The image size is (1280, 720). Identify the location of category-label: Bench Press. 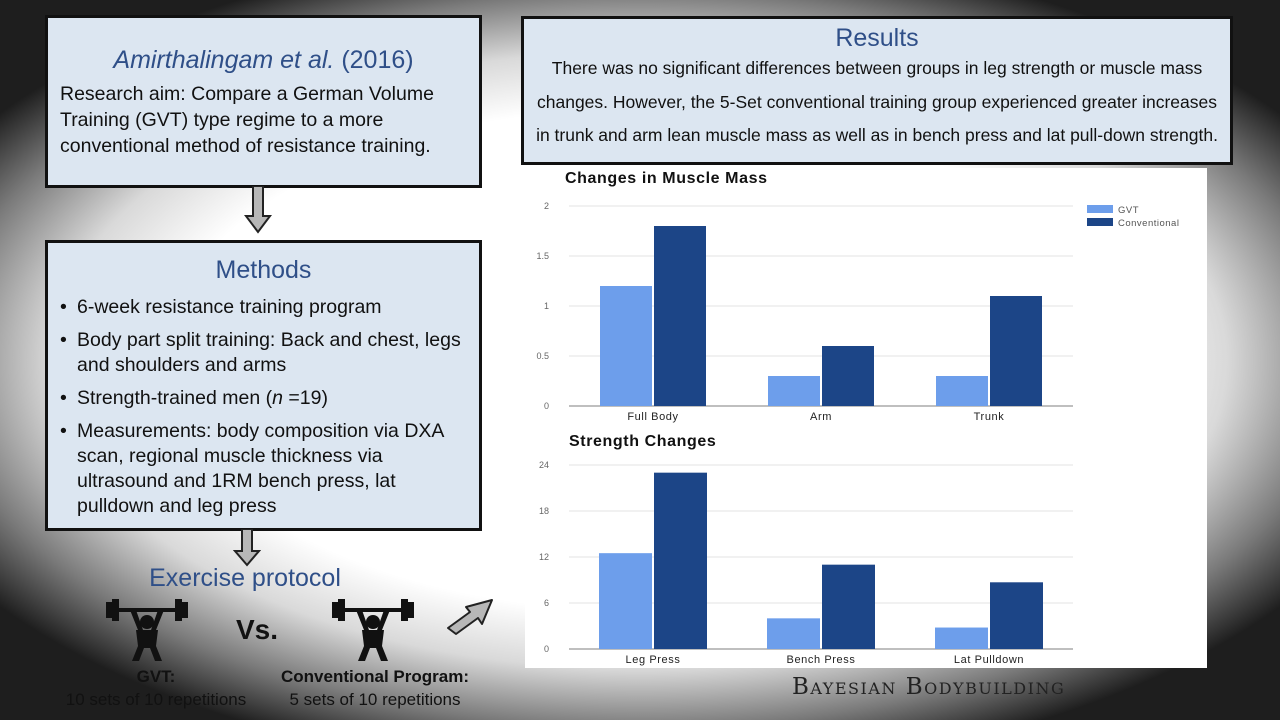
(821, 660).